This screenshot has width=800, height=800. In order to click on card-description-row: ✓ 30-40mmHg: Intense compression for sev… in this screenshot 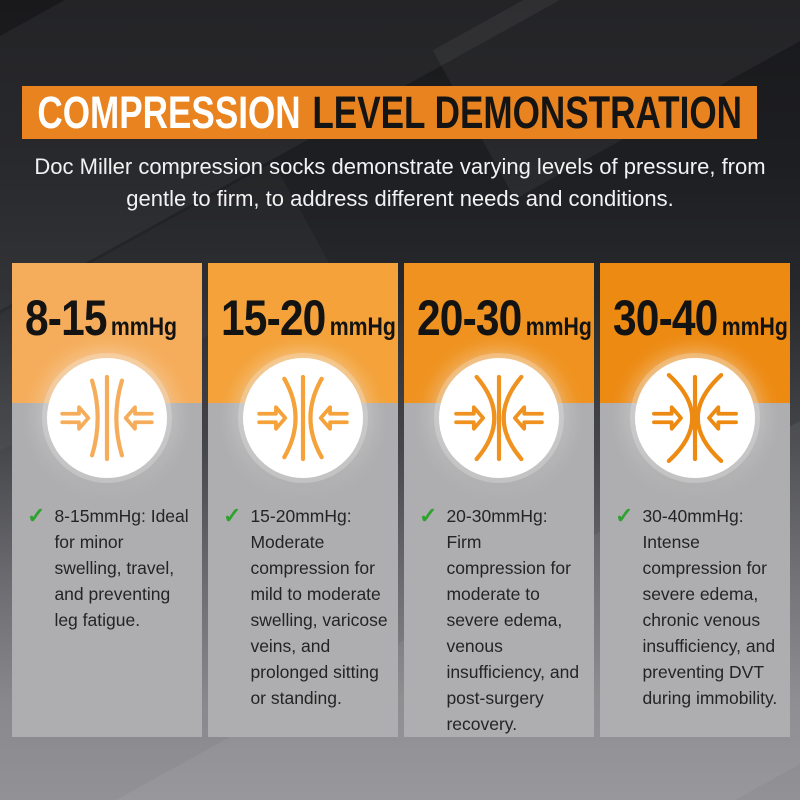, I will do `click(698, 607)`.